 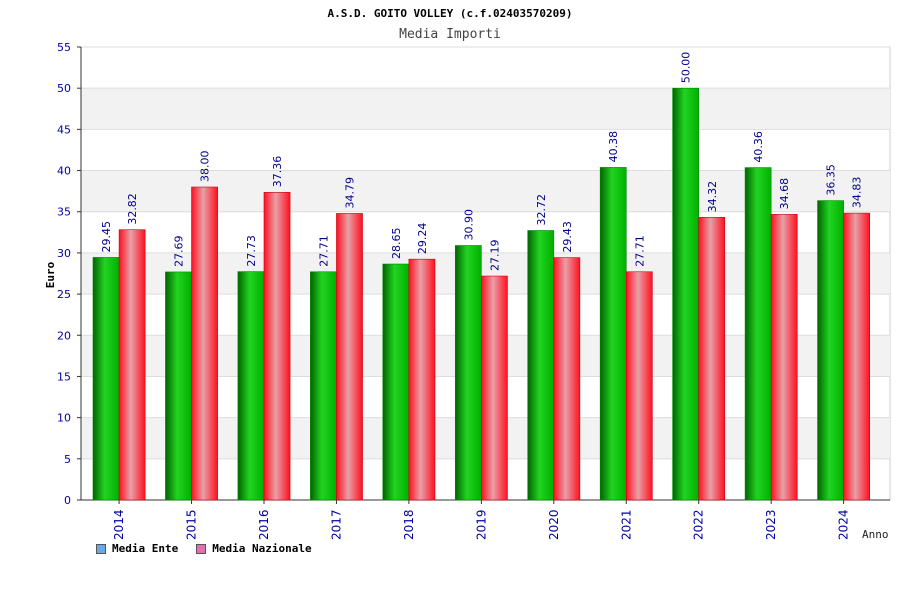 What do you see at coordinates (132, 209) in the screenshot?
I see `data-label: 32.82` at bounding box center [132, 209].